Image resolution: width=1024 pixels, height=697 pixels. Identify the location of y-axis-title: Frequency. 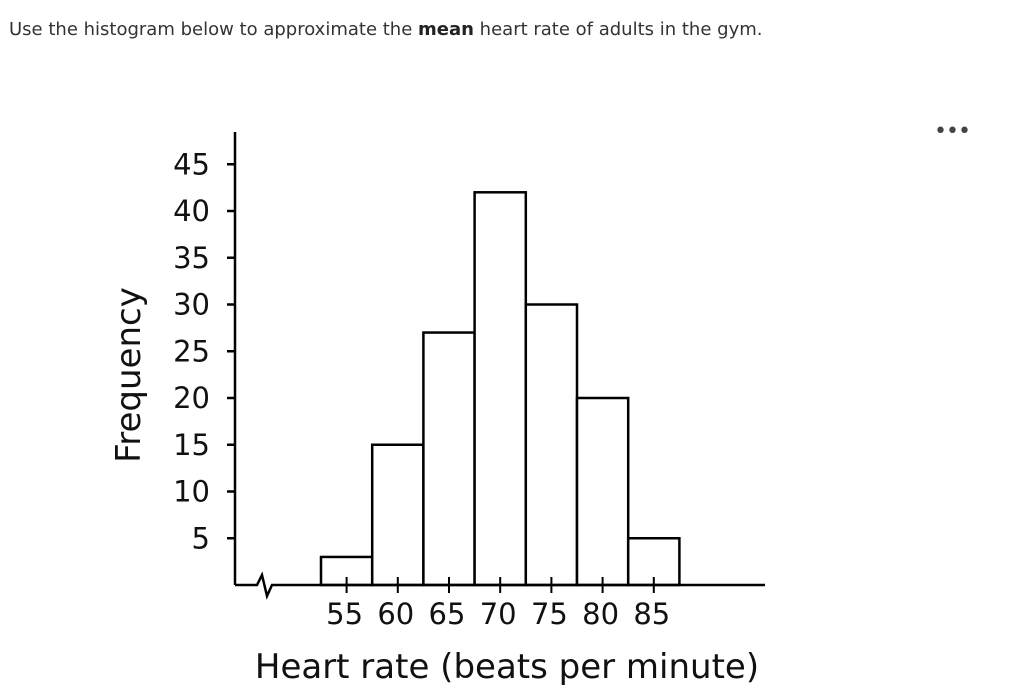
(129, 375).